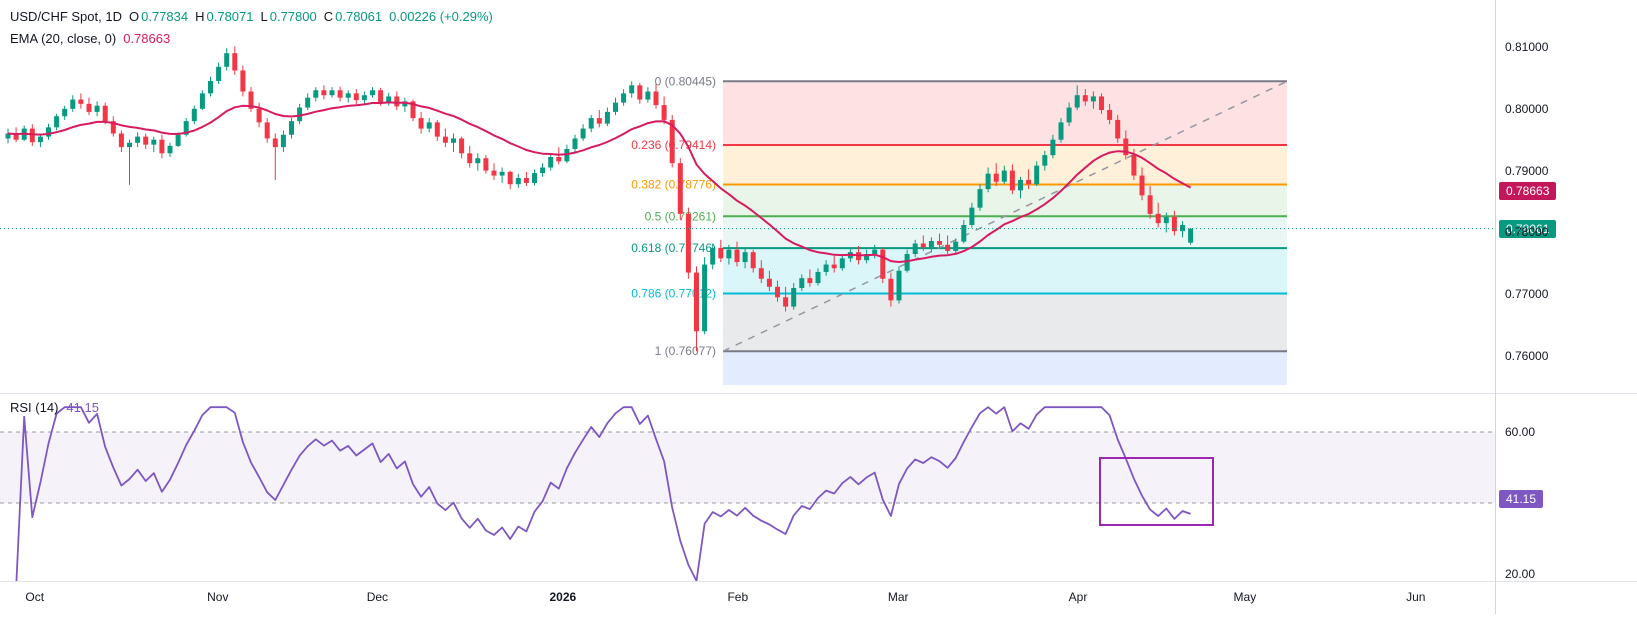 The image size is (1637, 641). Describe the element at coordinates (1078, 597) in the screenshot. I see `time-axis-label: Apr` at that location.